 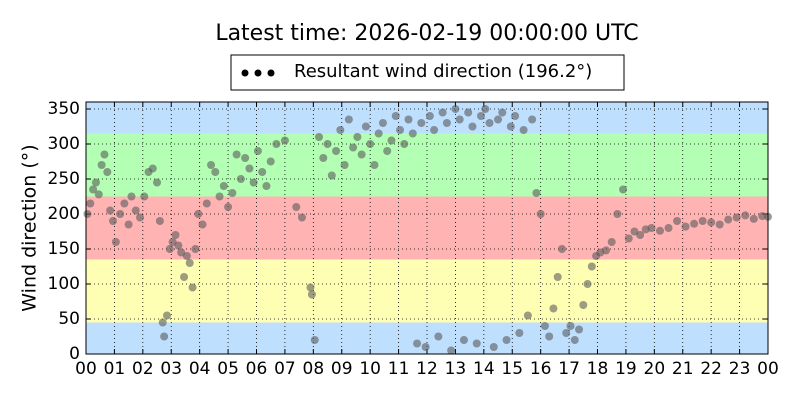 I want to click on x-tick-label: 02, so click(x=143, y=369).